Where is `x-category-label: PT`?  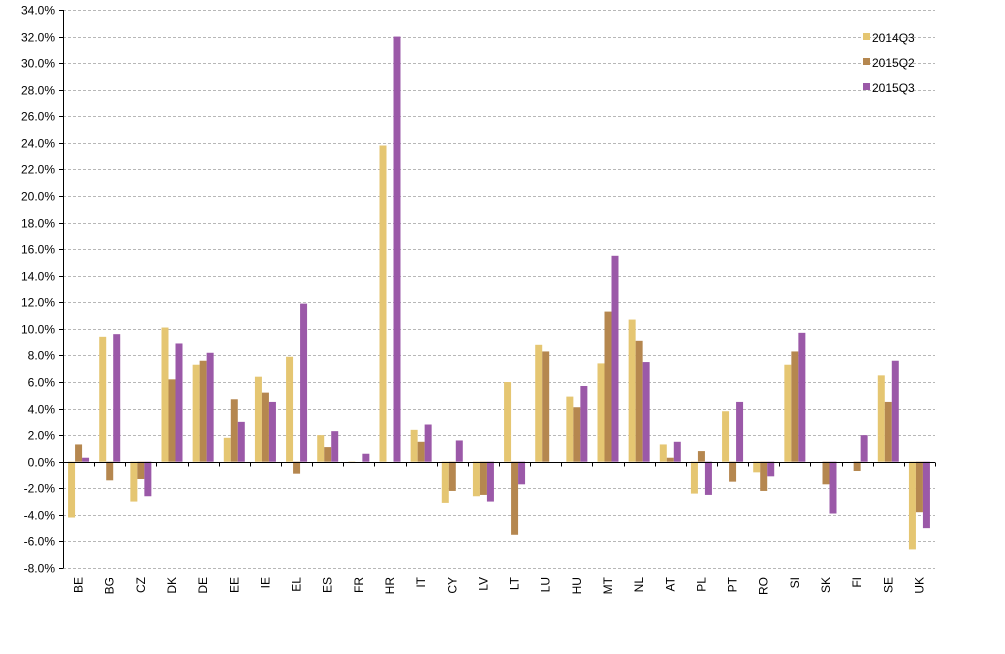
x-category-label: PT is located at coordinates (733, 584).